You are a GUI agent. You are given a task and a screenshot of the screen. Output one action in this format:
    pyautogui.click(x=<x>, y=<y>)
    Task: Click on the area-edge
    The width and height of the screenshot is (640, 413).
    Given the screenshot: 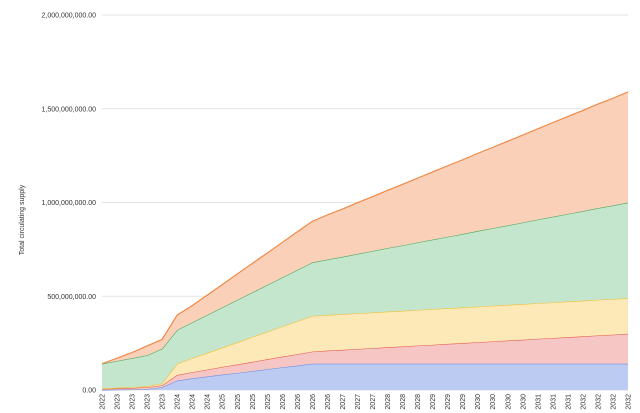 What is the action you would take?
    pyautogui.click(x=365, y=361)
    